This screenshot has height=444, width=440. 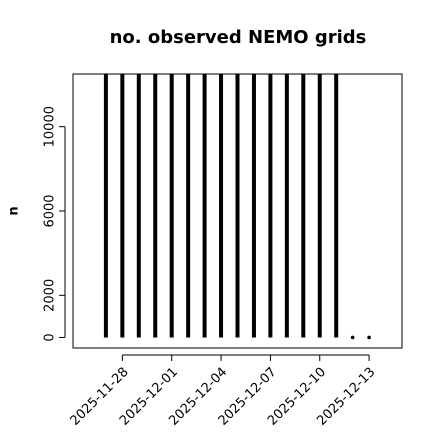 I want to click on y-tick-label: 0, so click(x=50, y=337).